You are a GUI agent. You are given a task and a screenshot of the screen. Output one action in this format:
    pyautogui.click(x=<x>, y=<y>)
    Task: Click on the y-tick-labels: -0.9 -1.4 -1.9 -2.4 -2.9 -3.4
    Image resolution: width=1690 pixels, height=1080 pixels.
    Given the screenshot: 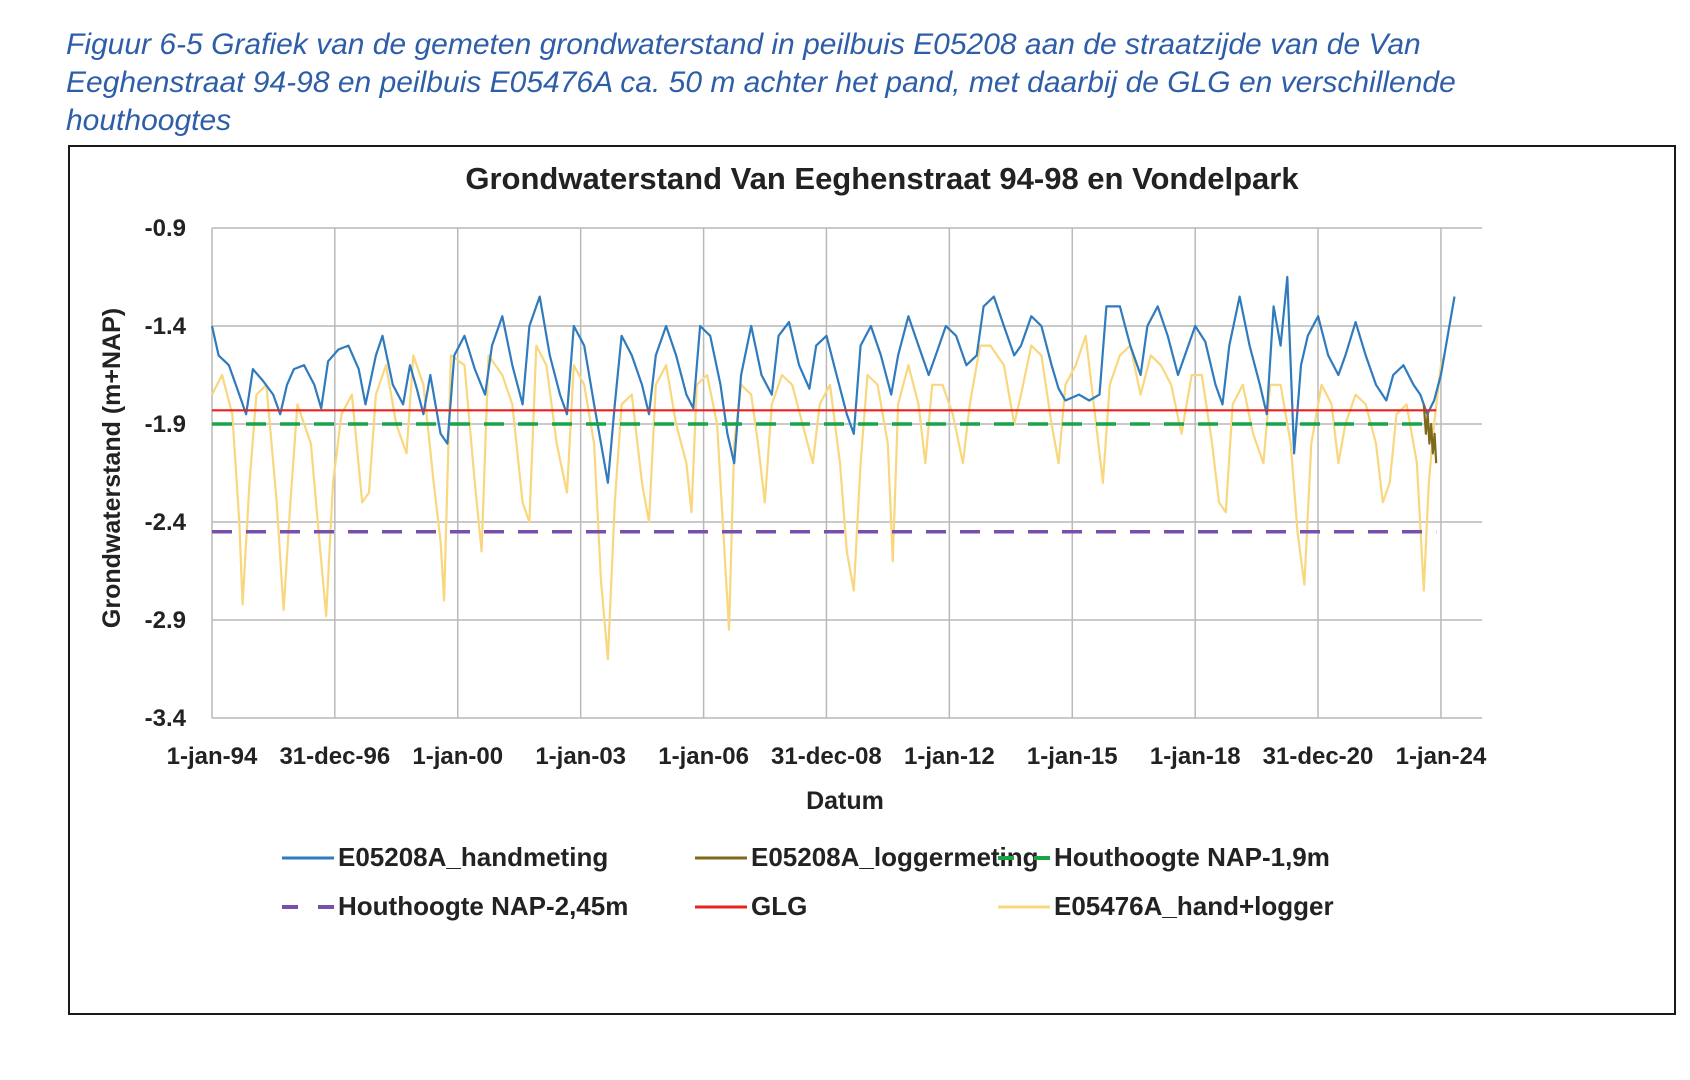 What is the action you would take?
    pyautogui.click(x=166, y=473)
    